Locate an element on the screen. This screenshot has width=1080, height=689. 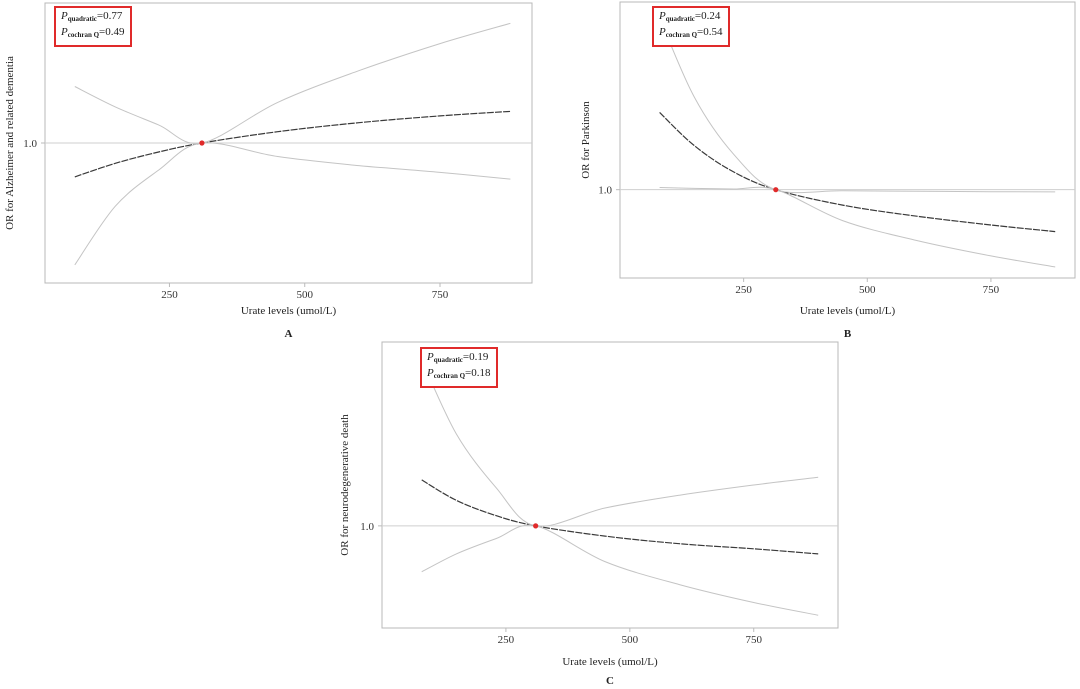
panel-c-ytick-label: 1.0 is located at coordinates (367, 527).